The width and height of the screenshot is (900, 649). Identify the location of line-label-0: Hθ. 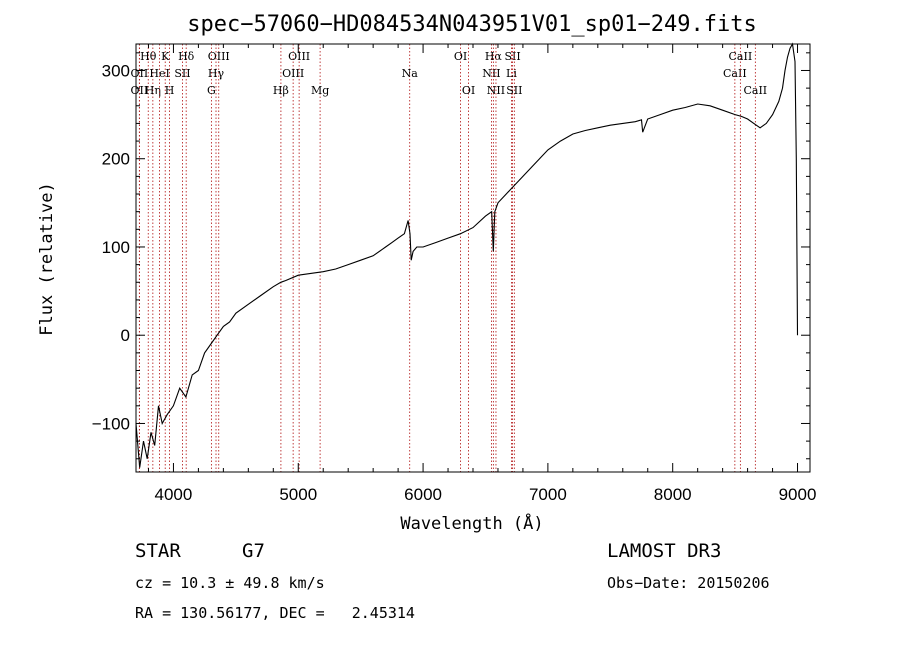
(148, 56).